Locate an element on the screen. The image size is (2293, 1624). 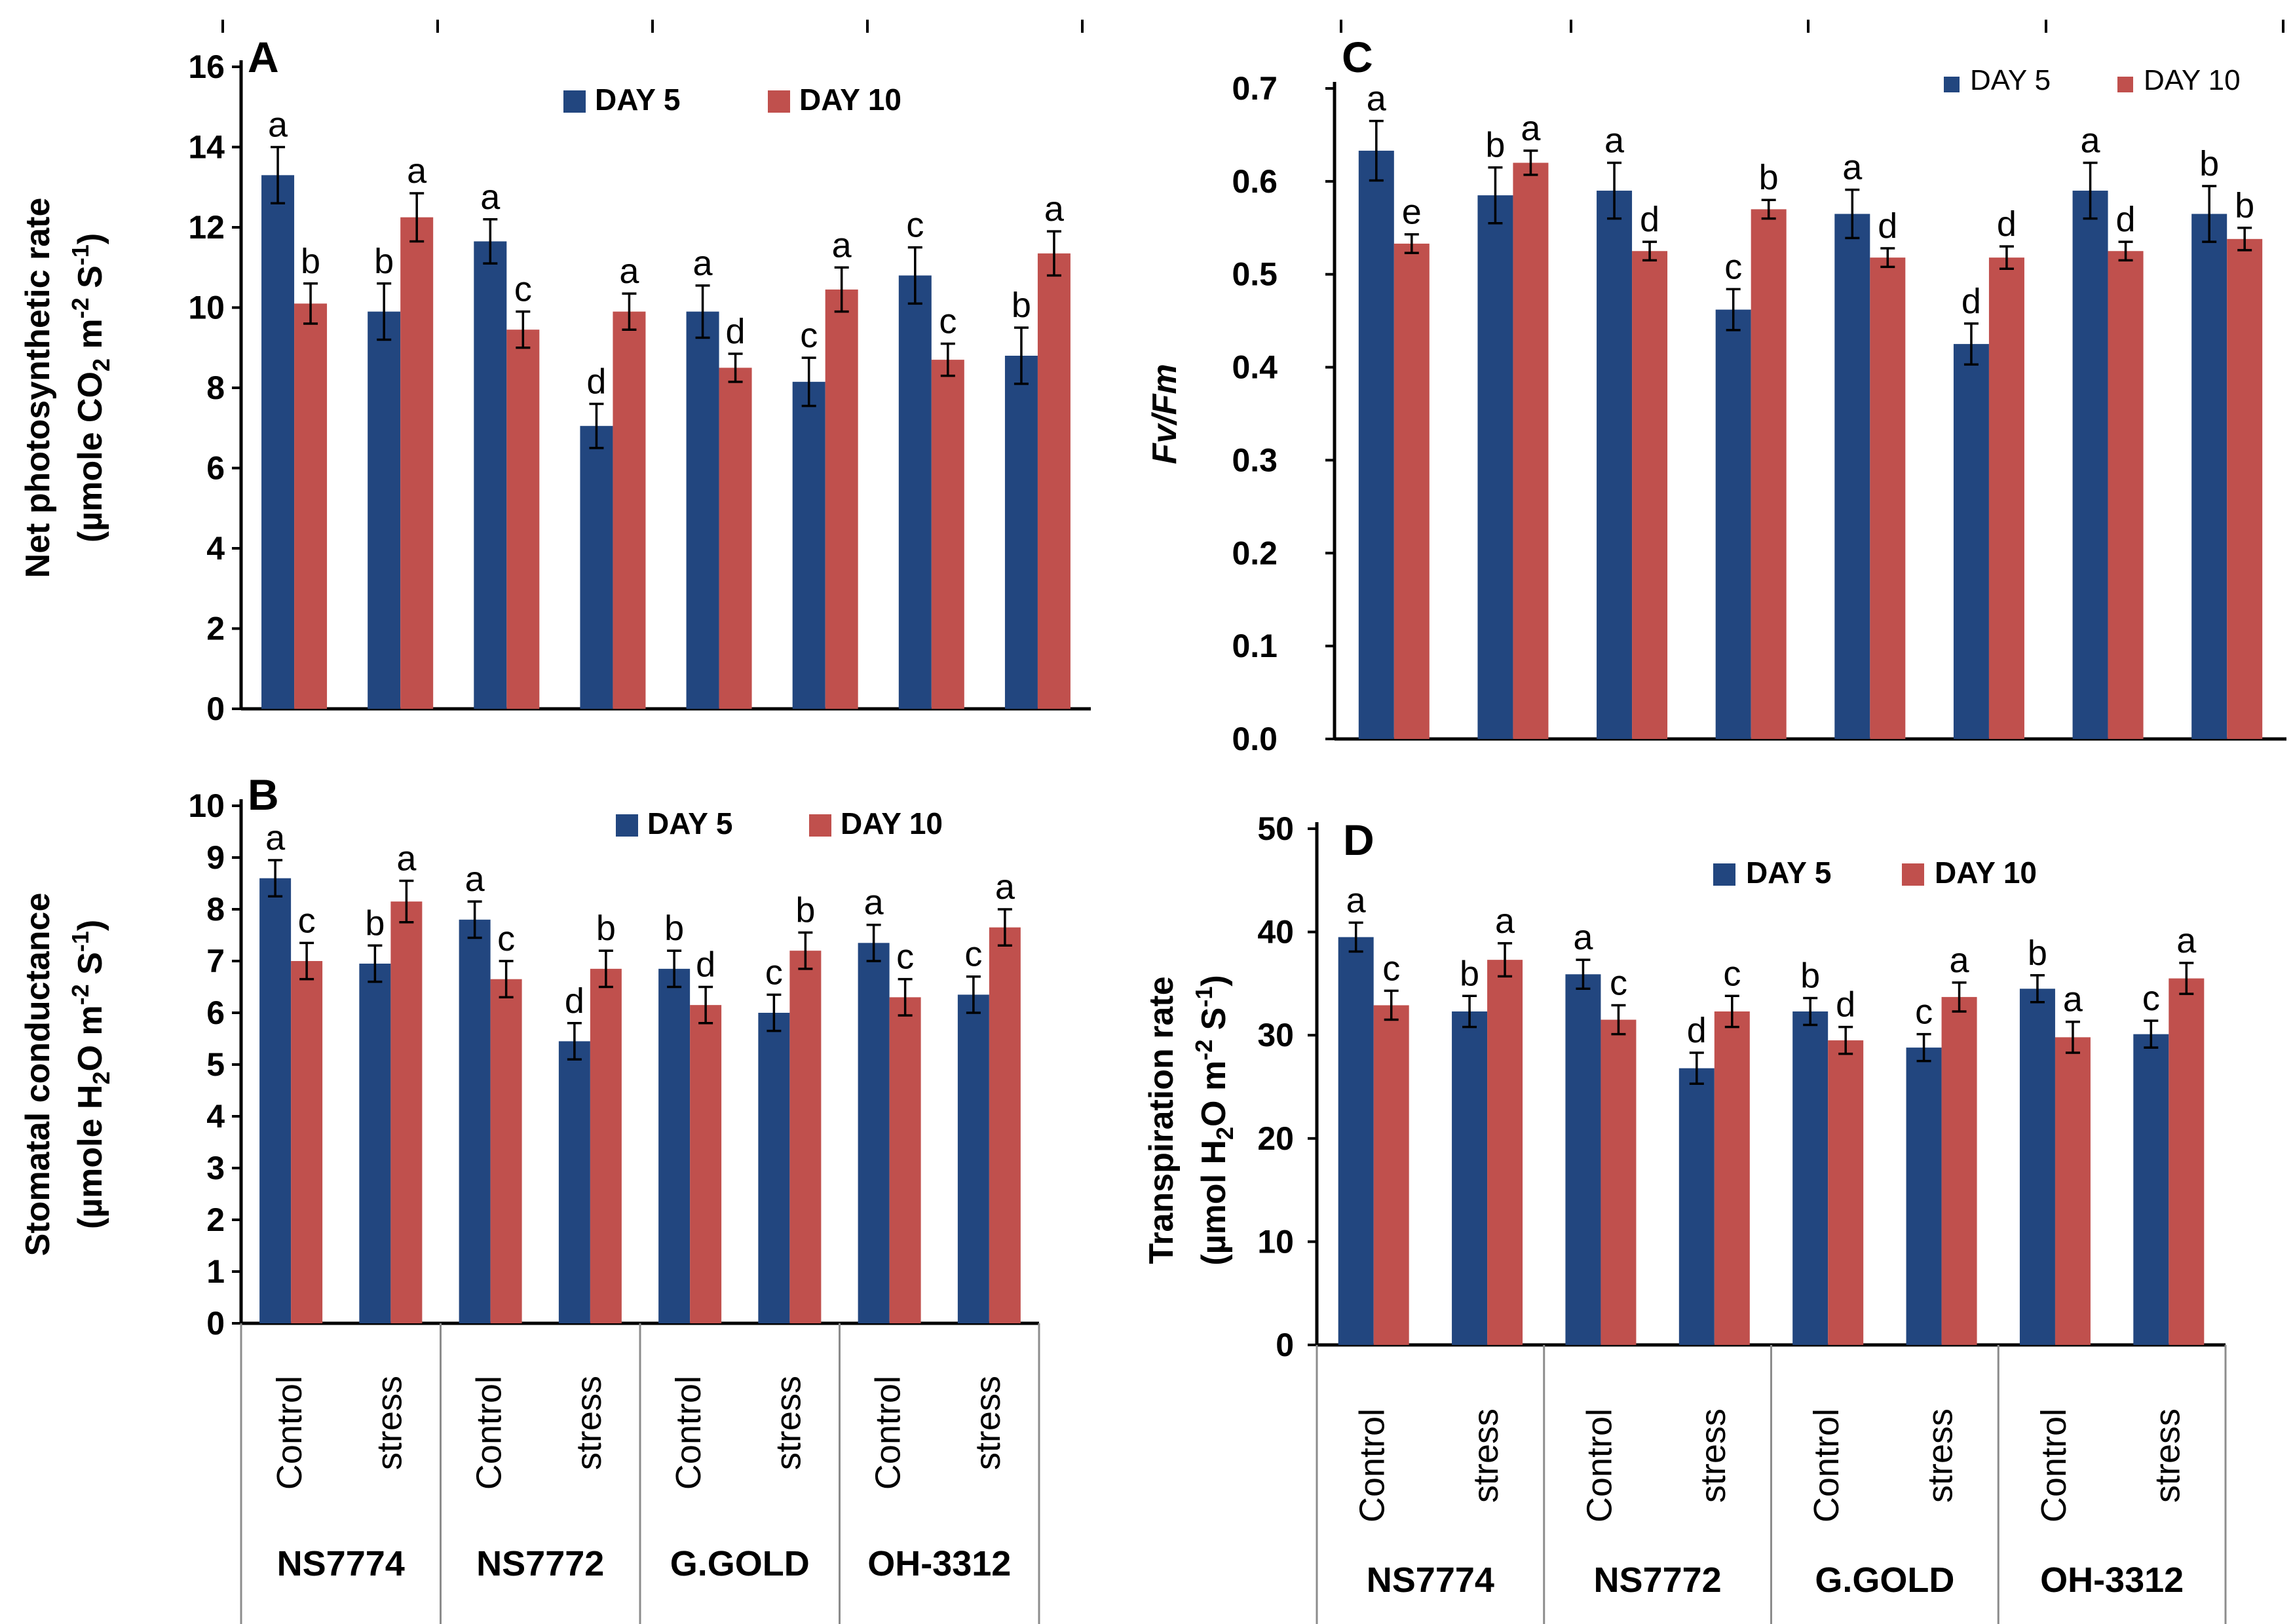
y-tick-label: 5 is located at coordinates (215, 1064).